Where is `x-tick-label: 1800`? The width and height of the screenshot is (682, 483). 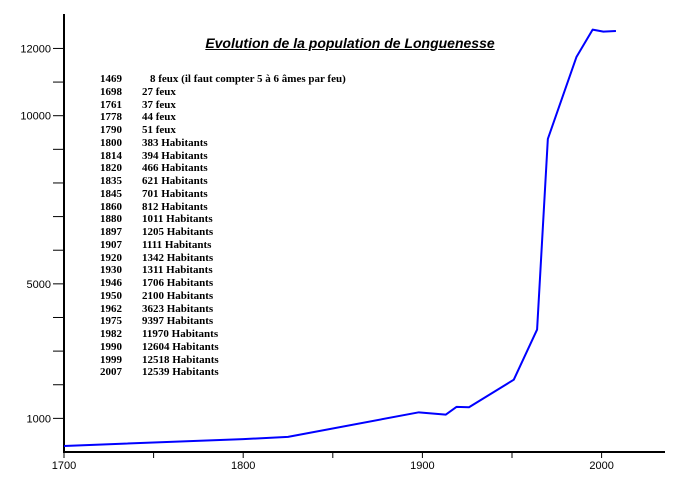 x-tick-label: 1800 is located at coordinates (243, 466).